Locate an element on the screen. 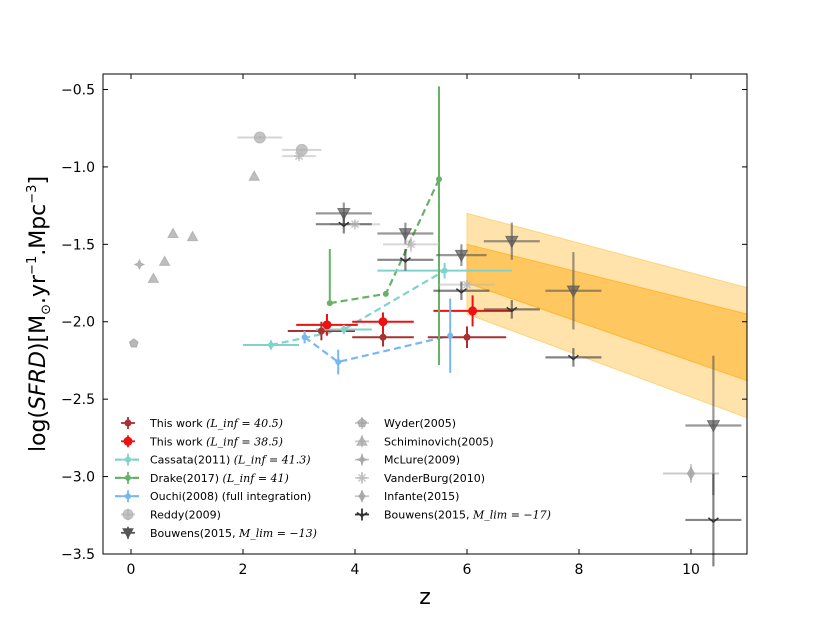 The width and height of the screenshot is (830, 628). legend-mclure-2009-marker is located at coordinates (362, 459).